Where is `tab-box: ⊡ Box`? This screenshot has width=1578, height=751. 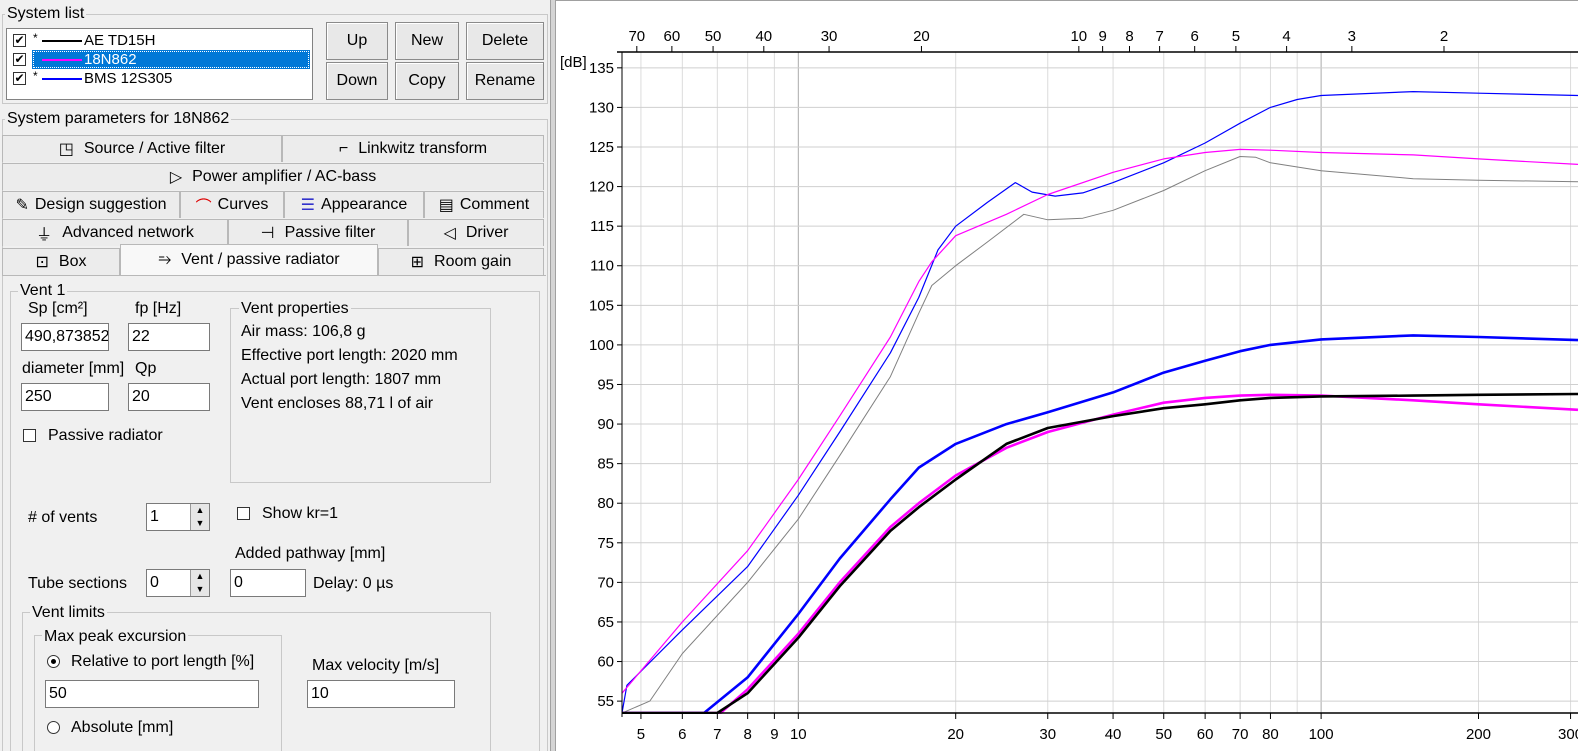
tab-box: ⊡ Box is located at coordinates (61, 261).